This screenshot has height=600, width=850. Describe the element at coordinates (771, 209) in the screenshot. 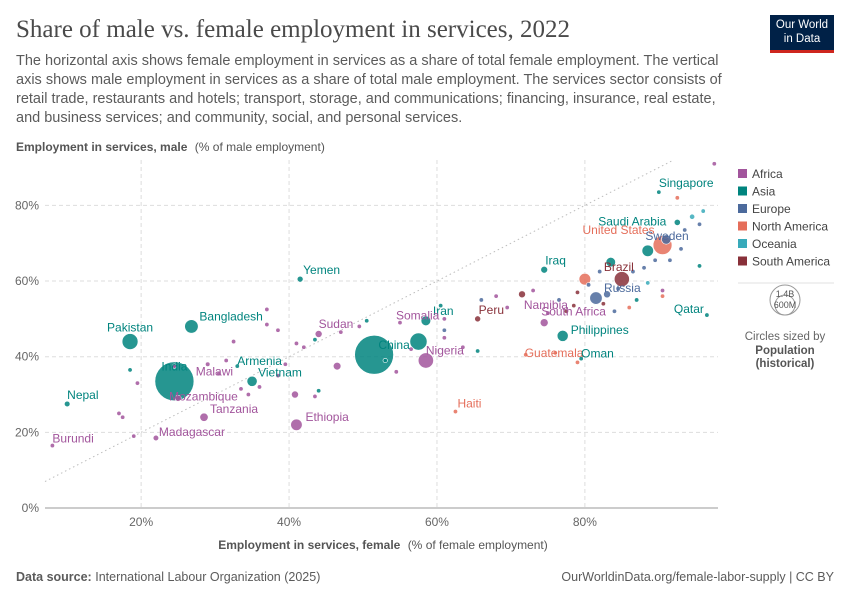

I see `legend-entry: Europe` at that location.